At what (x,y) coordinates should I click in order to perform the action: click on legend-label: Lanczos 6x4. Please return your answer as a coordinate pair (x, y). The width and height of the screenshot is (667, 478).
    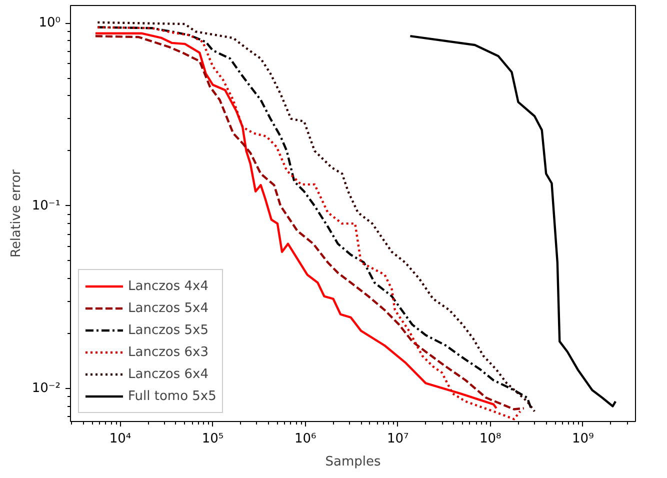
    Looking at the image, I should click on (168, 374).